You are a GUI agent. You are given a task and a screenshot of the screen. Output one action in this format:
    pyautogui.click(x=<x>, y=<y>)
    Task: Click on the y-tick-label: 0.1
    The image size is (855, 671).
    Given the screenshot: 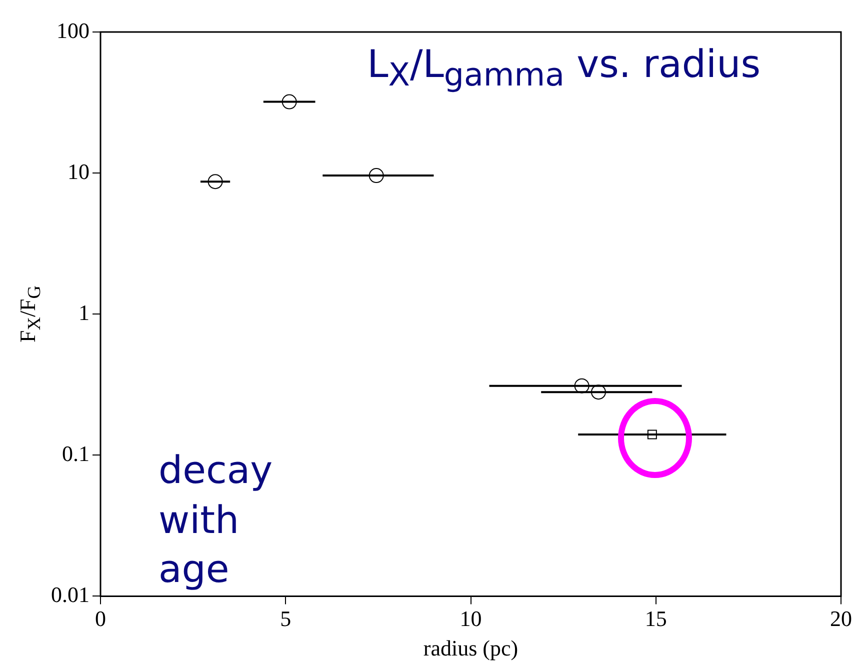 What is the action you would take?
    pyautogui.click(x=76, y=453)
    